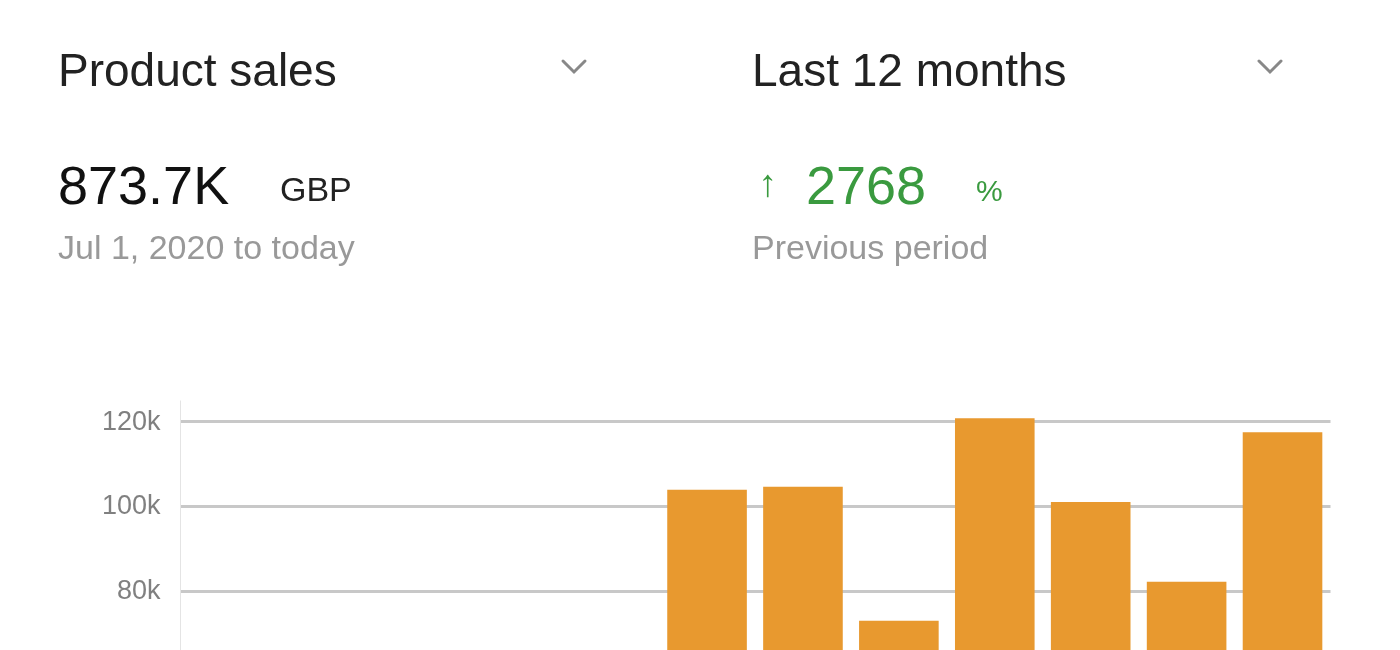 This screenshot has height=650, width=1400. What do you see at coordinates (316, 189) in the screenshot?
I see `text: GBP` at bounding box center [316, 189].